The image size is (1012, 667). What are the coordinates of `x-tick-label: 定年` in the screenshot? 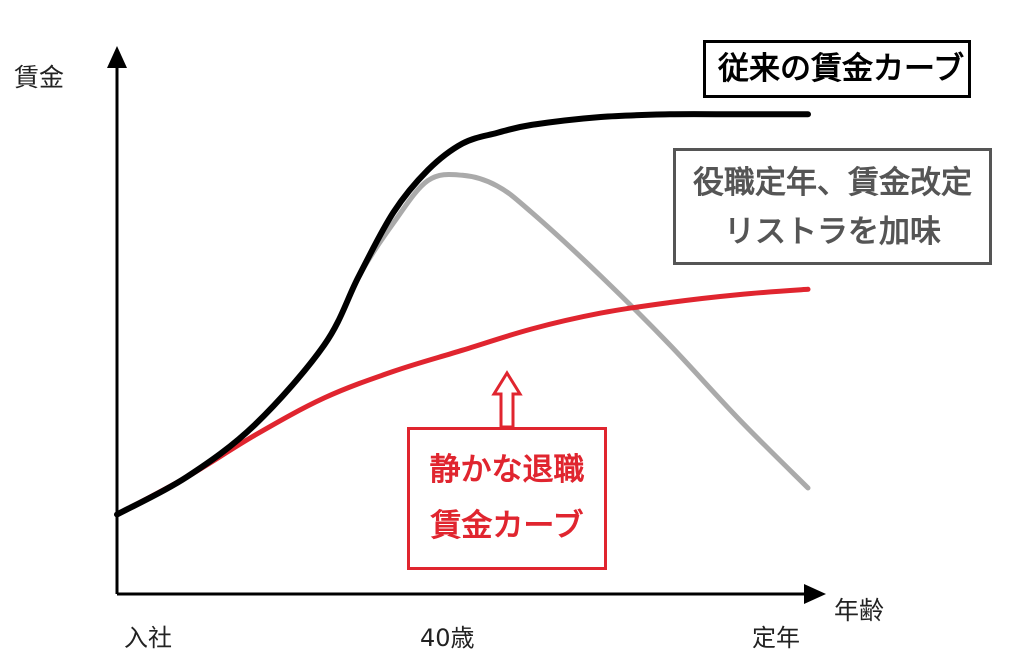 It's located at (776, 638).